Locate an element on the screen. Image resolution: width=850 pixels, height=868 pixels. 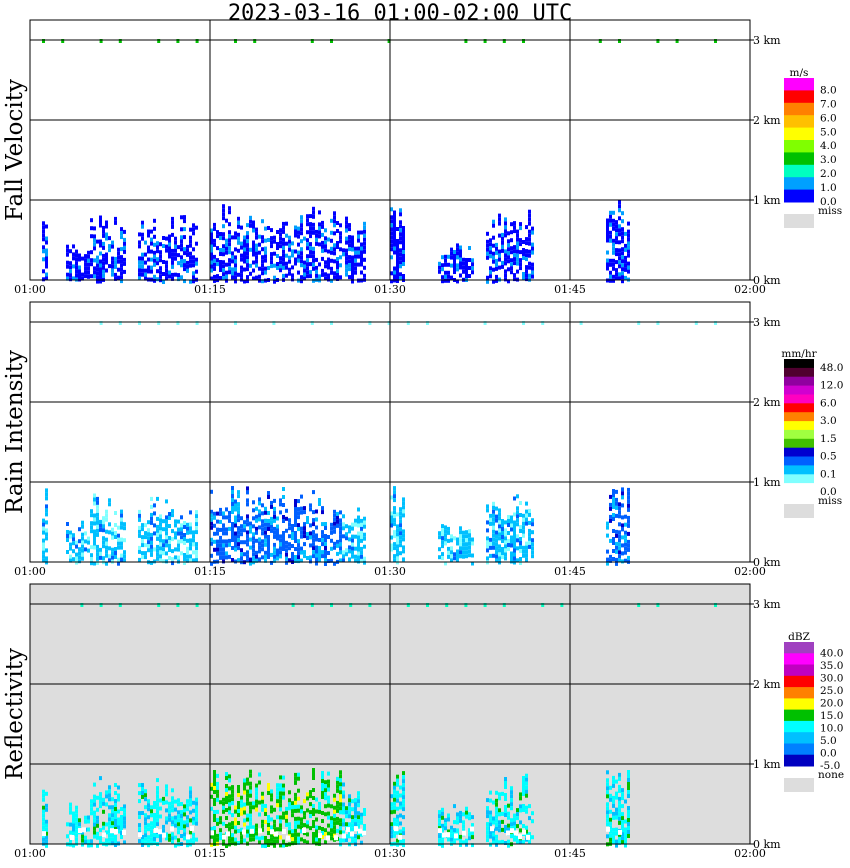
legend-label: 15.0 is located at coordinates (831, 716).